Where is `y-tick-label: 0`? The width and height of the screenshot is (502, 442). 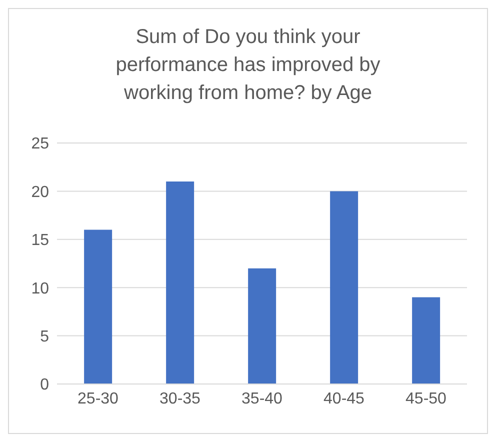
y-tick-label: 0 is located at coordinates (45, 385).